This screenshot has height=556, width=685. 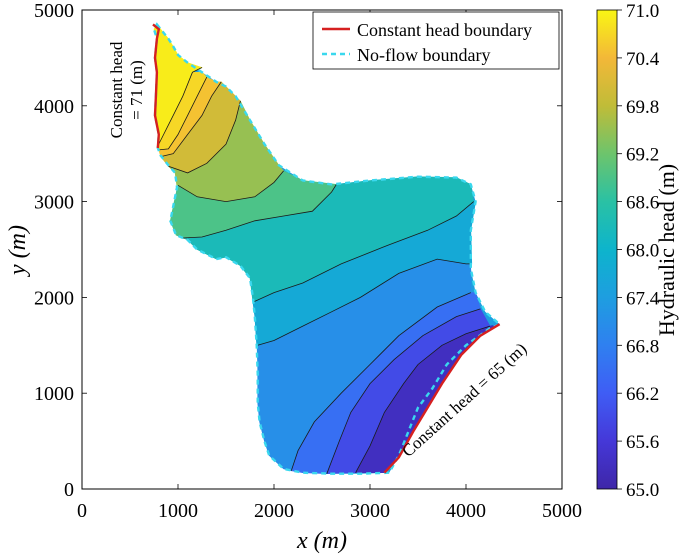 I want to click on contour-line-65.6, so click(x=423, y=399).